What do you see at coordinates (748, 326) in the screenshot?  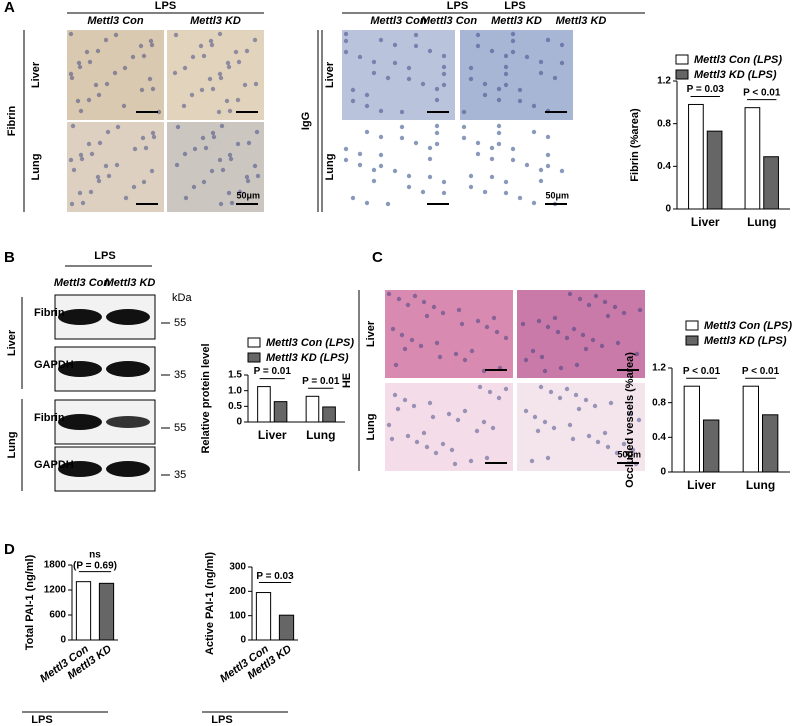 I see `legend-label: Mettl3 Con (LPS)` at bounding box center [748, 326].